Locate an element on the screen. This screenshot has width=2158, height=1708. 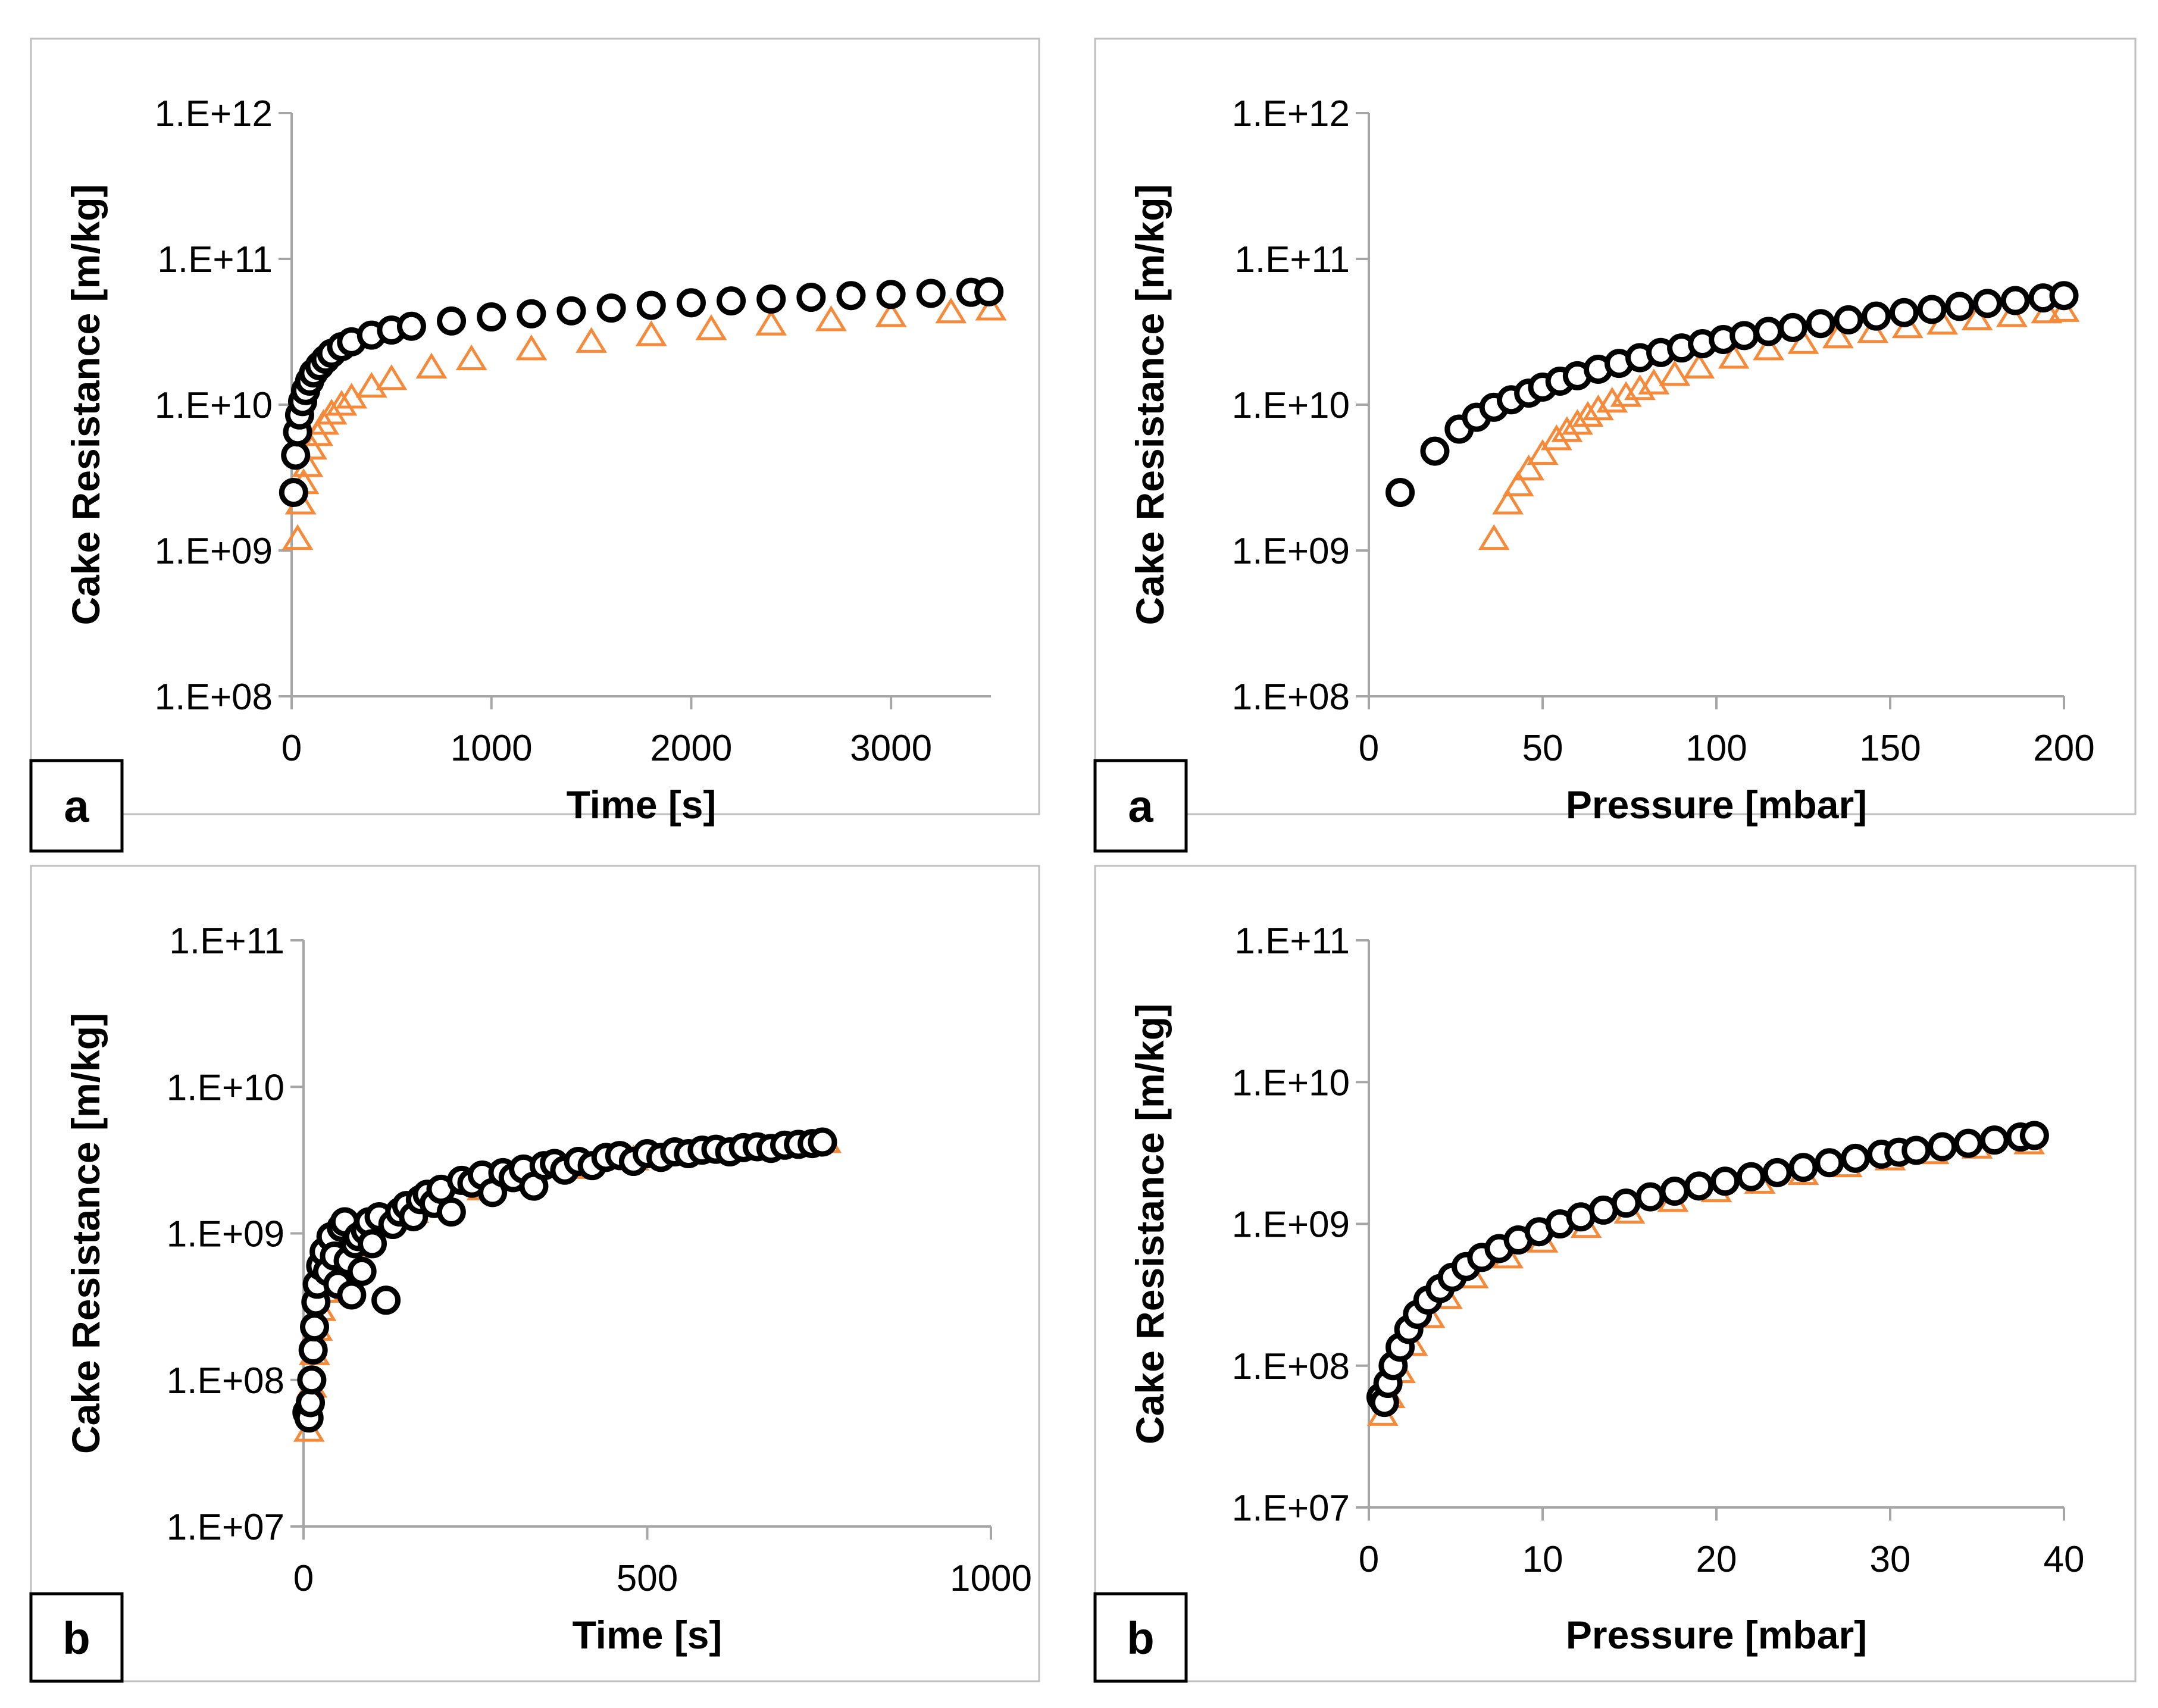
x-tick-label: 1000 is located at coordinates (492, 748).